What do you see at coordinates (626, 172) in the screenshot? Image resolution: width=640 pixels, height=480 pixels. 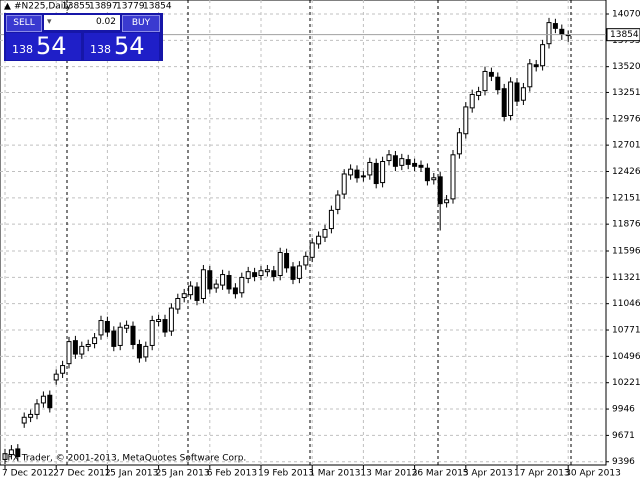 I see `y-tick-label: 12426` at bounding box center [626, 172].